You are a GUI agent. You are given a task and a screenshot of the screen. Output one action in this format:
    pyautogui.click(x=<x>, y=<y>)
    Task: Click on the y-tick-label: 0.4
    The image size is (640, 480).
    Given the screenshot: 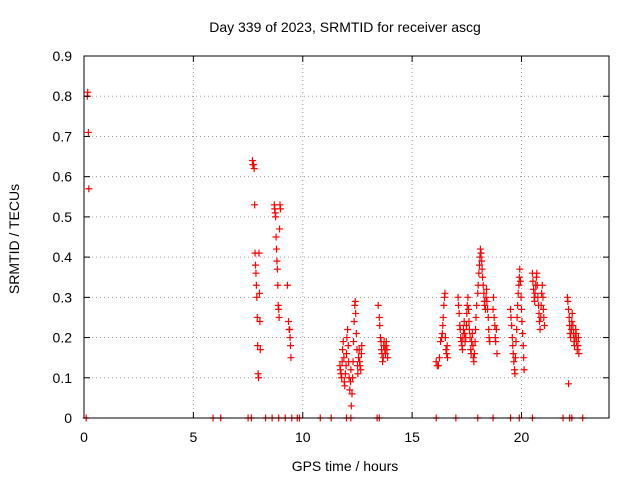 What is the action you would take?
    pyautogui.click(x=63, y=257)
    